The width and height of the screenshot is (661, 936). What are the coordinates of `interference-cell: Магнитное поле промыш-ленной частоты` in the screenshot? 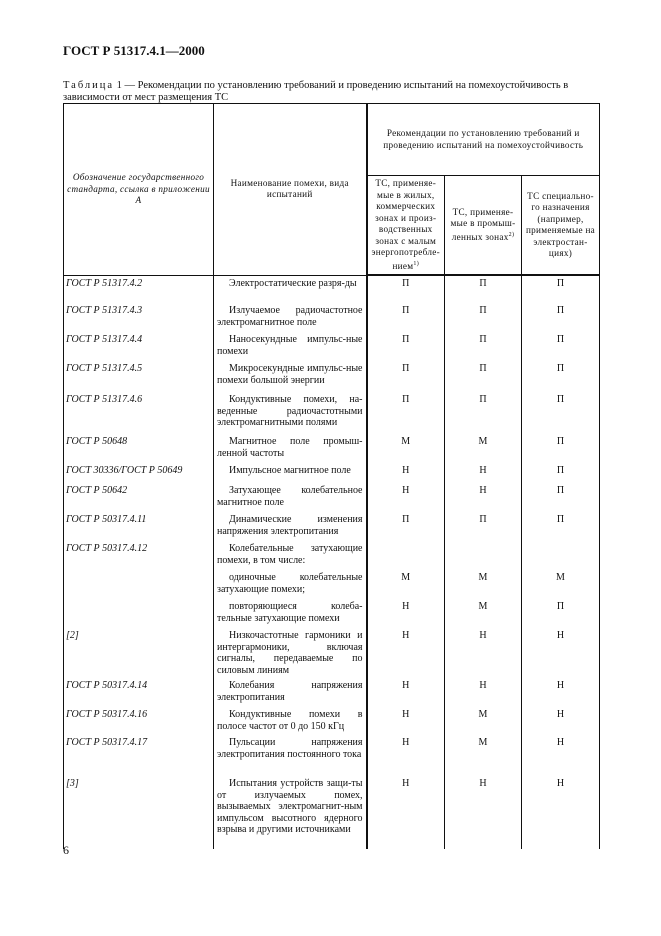 It's located at (290, 449).